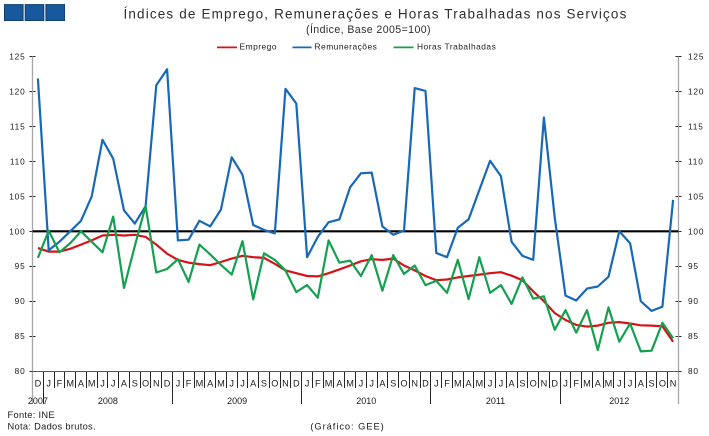  I want to click on svg-text: Nota: Dados brutos., so click(52, 426).